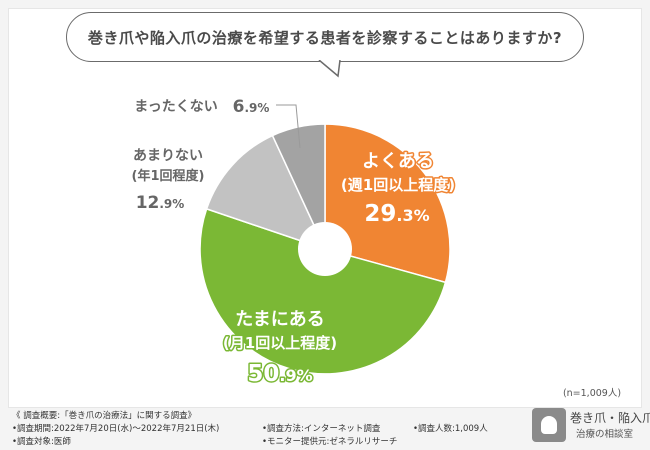 This screenshot has height=450, width=650. I want to click on leader-line-never, so click(288, 126).